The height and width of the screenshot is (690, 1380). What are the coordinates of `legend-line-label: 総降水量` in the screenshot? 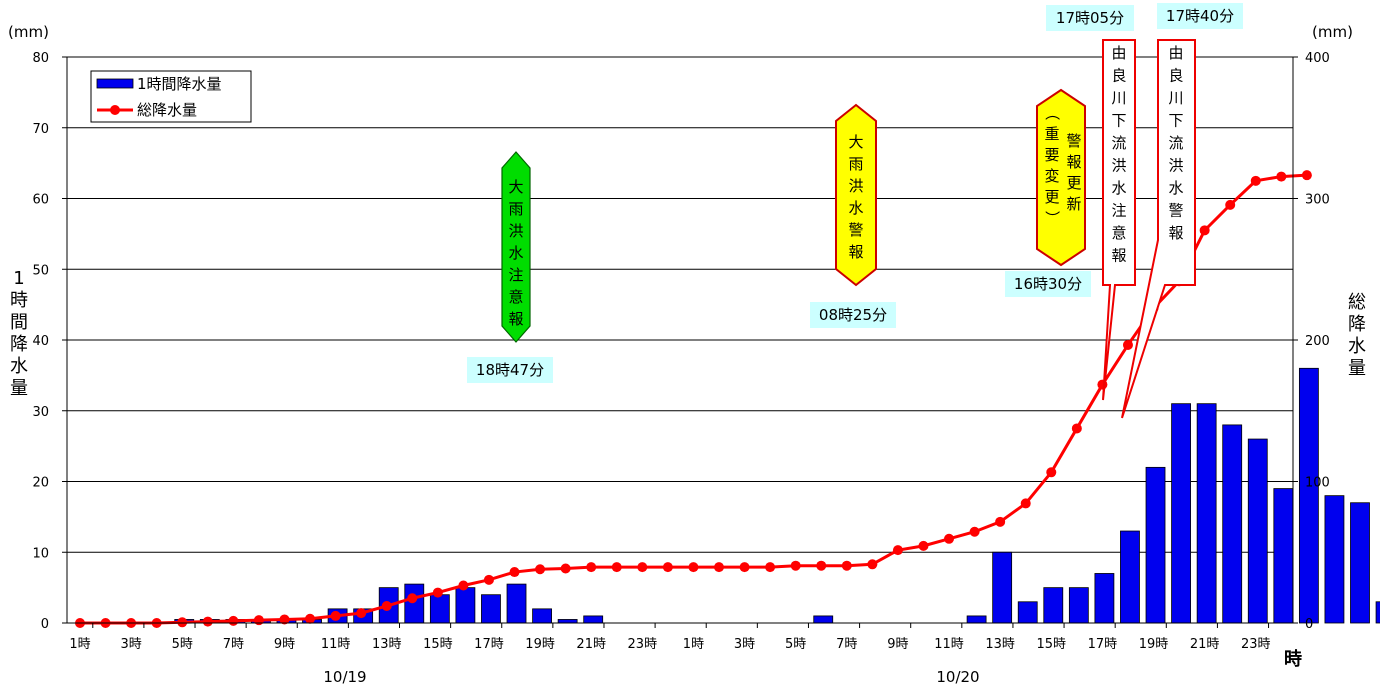 It's located at (167, 110).